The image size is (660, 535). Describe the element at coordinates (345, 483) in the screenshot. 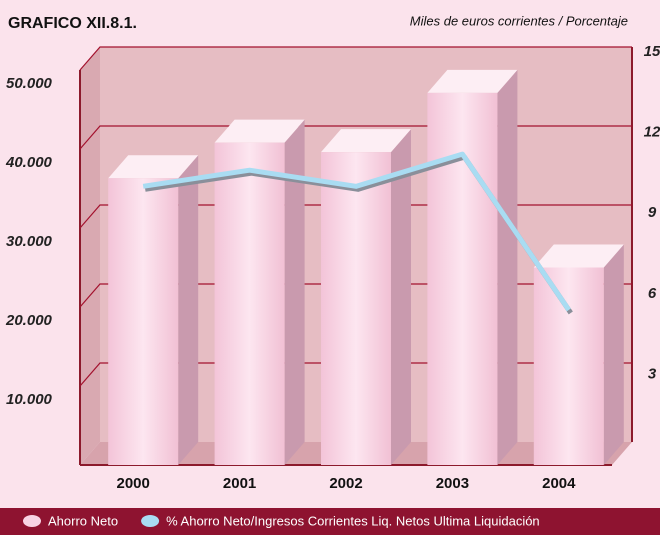

I see `x-tick-label: 2002` at that location.